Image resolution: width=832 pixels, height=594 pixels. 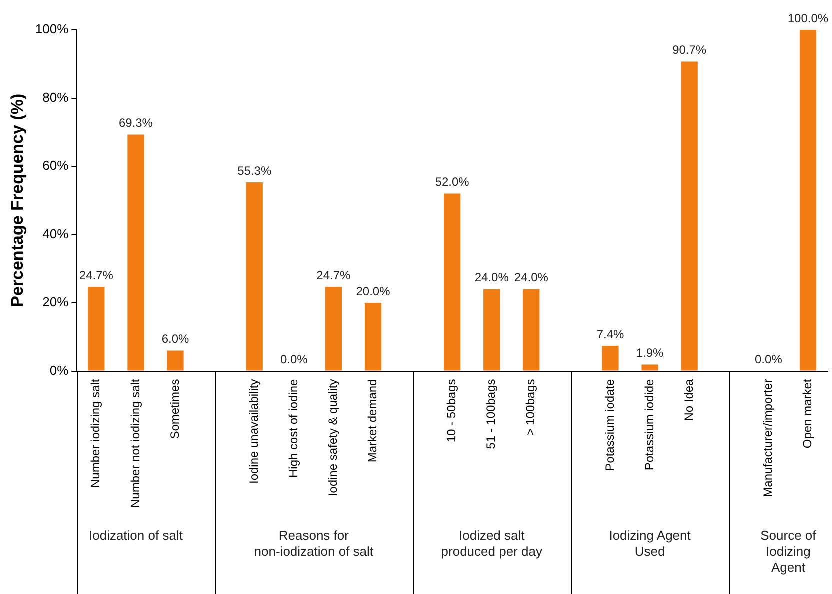 What do you see at coordinates (56, 97) in the screenshot?
I see `y-tick-label: 80%` at bounding box center [56, 97].